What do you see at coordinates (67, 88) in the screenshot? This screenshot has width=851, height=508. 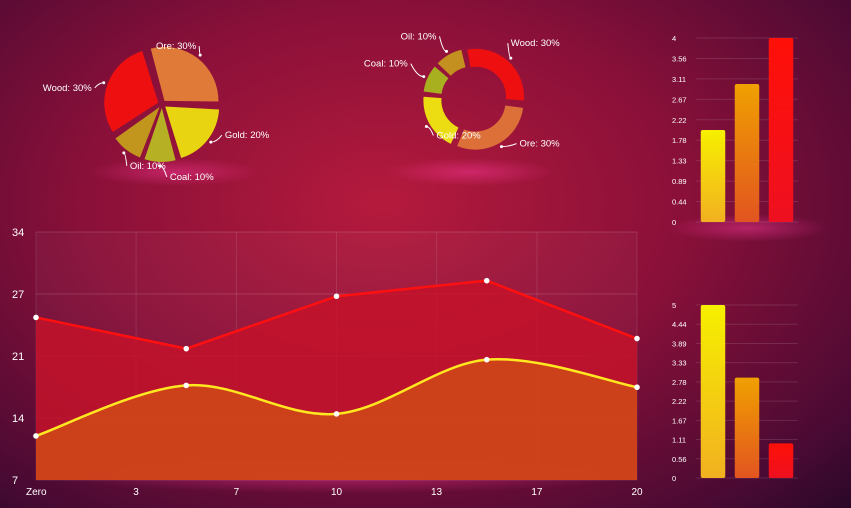 I see `pie-slice-label: Wood: 30%` at bounding box center [67, 88].